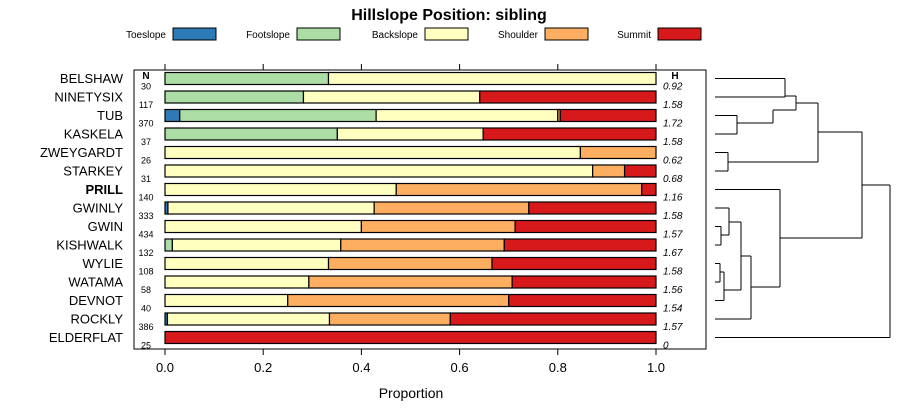  I want to click on h-value: 0.92, so click(673, 87).